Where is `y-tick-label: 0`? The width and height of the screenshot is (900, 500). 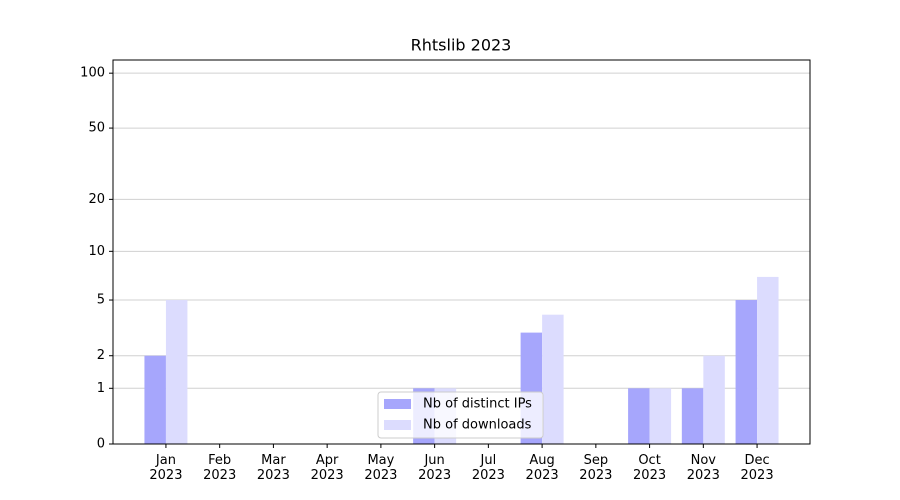
y-tick-label: 0 is located at coordinates (101, 444).